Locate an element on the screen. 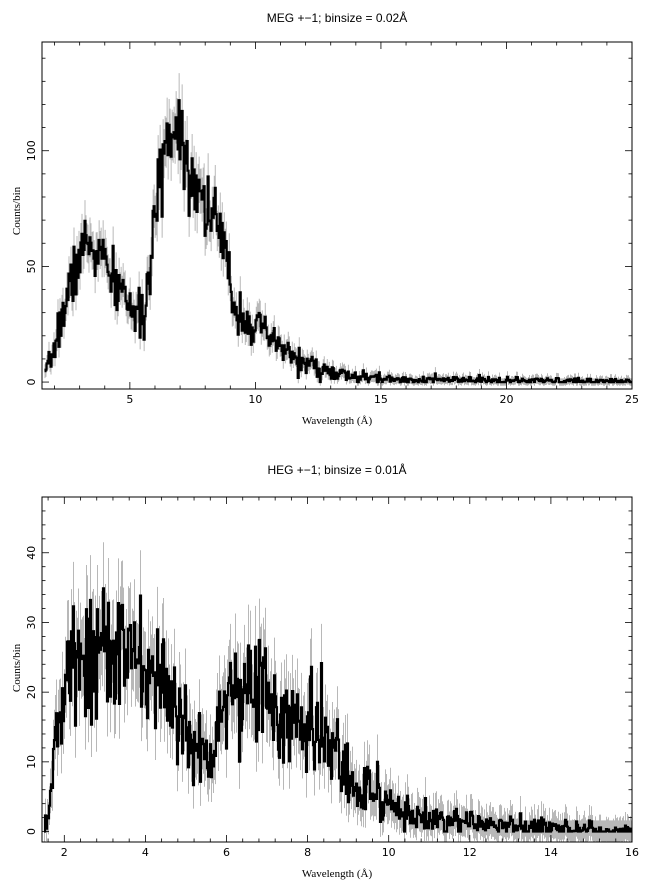 The image size is (649, 891). meg-x-tick-label: 15 is located at coordinates (381, 399).